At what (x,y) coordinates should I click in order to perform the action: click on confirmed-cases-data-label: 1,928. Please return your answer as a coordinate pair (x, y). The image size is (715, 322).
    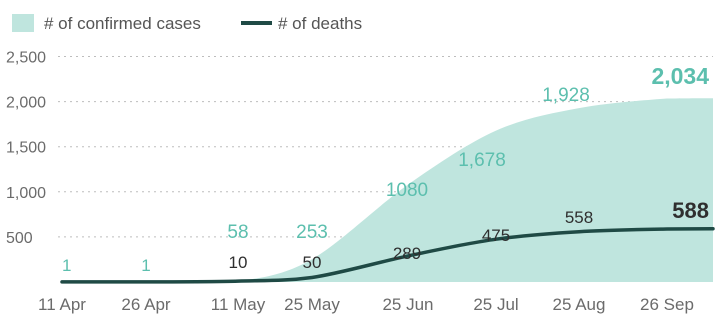
    Looking at the image, I should click on (566, 95).